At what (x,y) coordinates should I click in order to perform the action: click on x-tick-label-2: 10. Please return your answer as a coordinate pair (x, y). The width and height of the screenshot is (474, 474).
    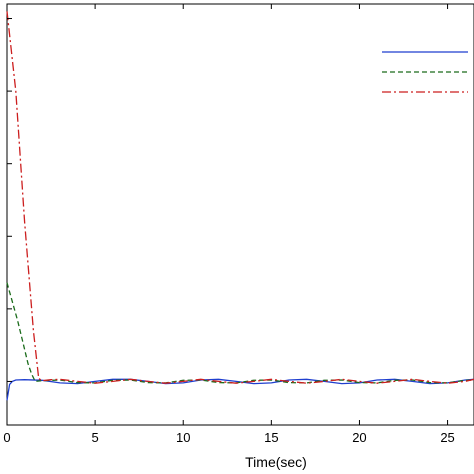
    Looking at the image, I should click on (183, 437).